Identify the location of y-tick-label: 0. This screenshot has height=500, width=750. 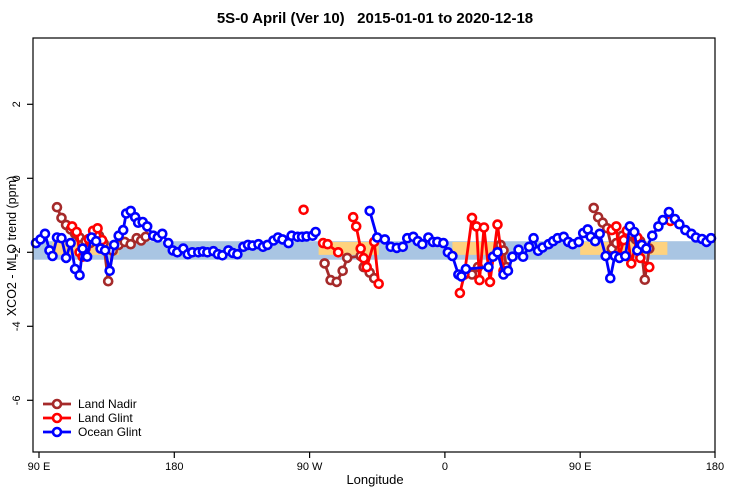
(17, 178).